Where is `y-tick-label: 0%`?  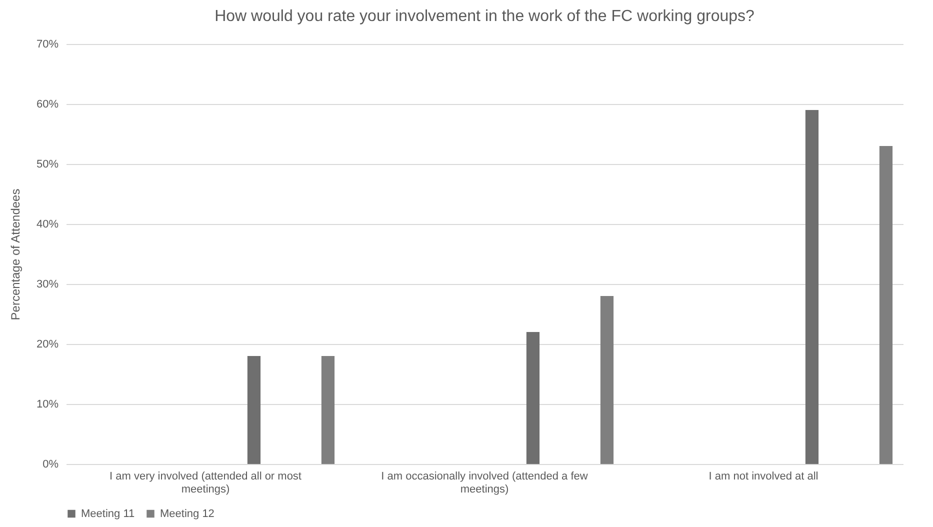
y-tick-label: 0% is located at coordinates (50, 464).